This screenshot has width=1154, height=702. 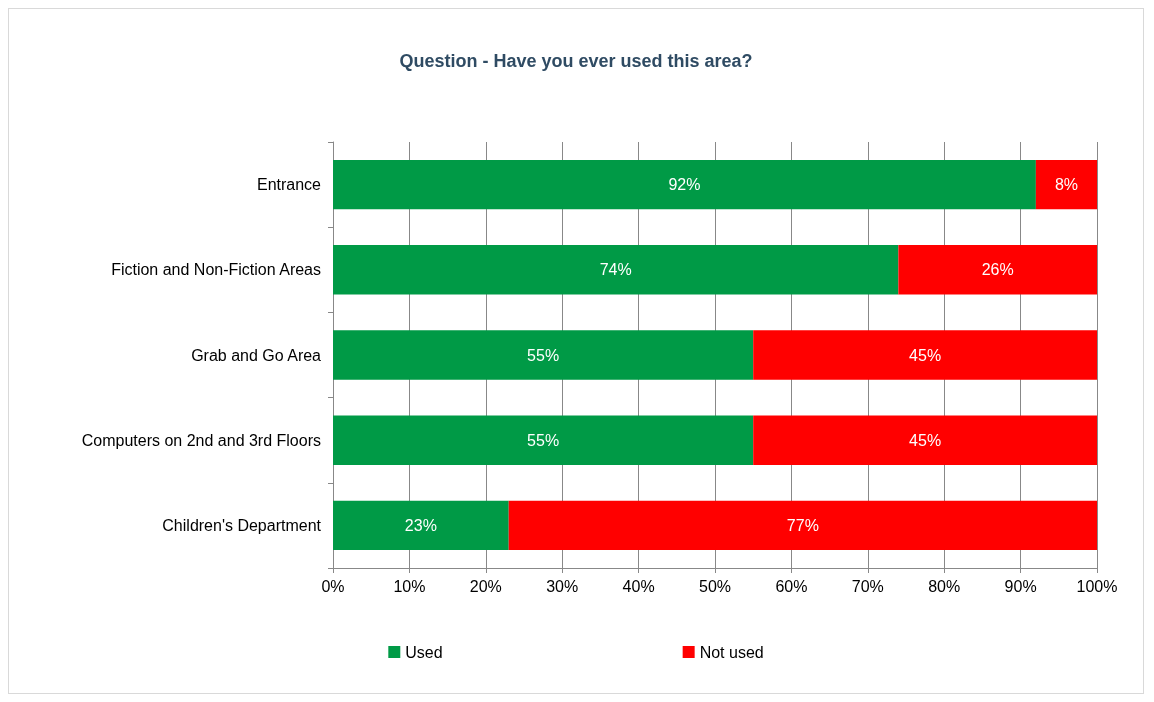 I want to click on x-tick-label: 30%, so click(x=562, y=586).